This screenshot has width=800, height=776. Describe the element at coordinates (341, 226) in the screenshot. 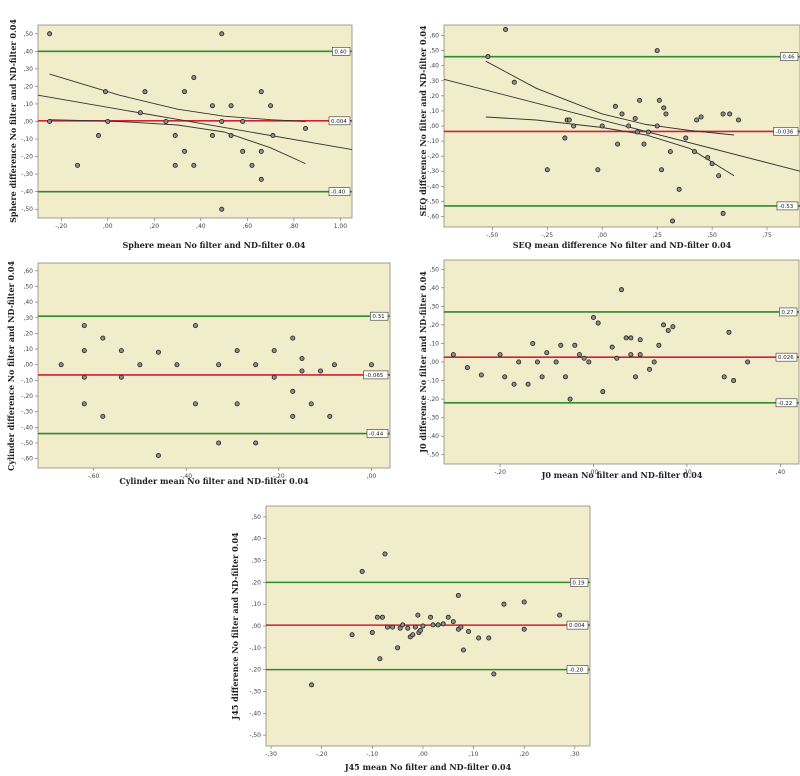

I see `x-tick-label: 1,00` at that location.